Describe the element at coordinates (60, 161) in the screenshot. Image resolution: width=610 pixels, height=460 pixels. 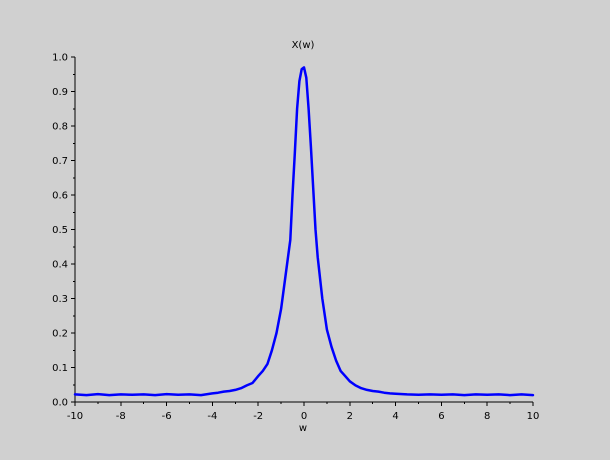
I see `y-tick-label: 0.7` at that location.